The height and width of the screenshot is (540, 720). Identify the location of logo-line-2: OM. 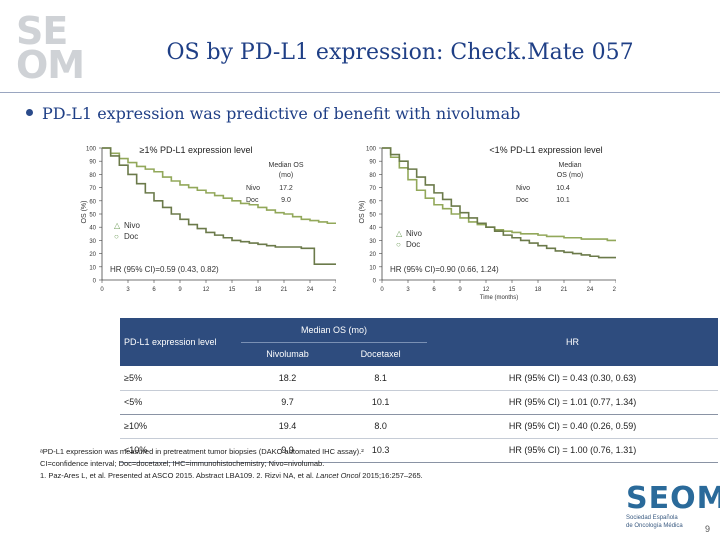
(50, 65).